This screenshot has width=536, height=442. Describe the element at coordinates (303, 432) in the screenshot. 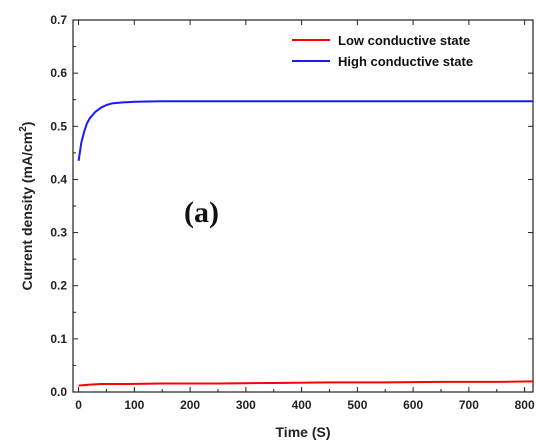

I see `x-axis-title: Time (S)` at that location.